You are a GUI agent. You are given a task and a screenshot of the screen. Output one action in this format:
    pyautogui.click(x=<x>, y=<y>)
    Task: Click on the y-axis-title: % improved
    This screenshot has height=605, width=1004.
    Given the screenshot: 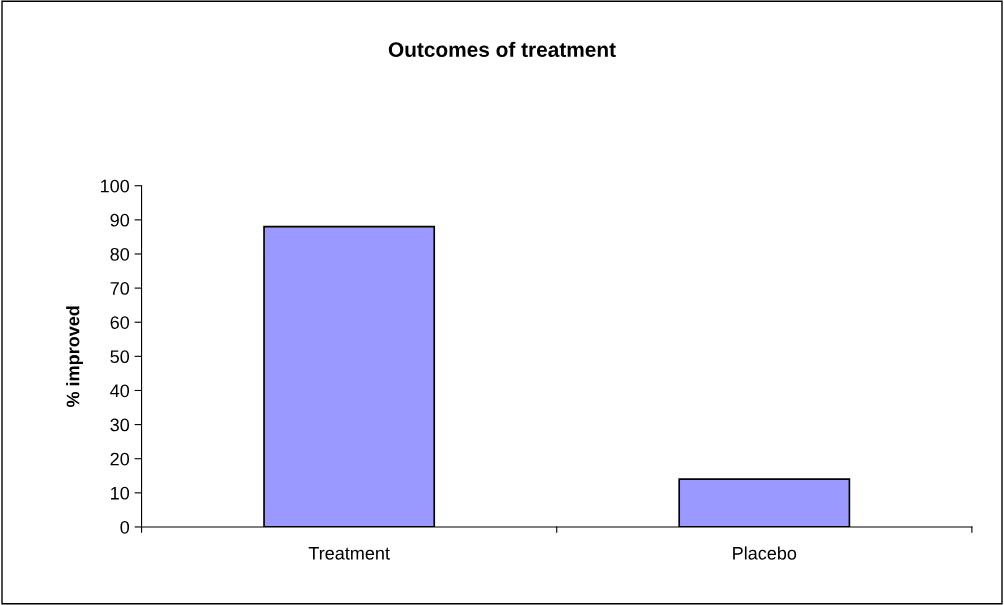 What is the action you would take?
    pyautogui.click(x=74, y=357)
    